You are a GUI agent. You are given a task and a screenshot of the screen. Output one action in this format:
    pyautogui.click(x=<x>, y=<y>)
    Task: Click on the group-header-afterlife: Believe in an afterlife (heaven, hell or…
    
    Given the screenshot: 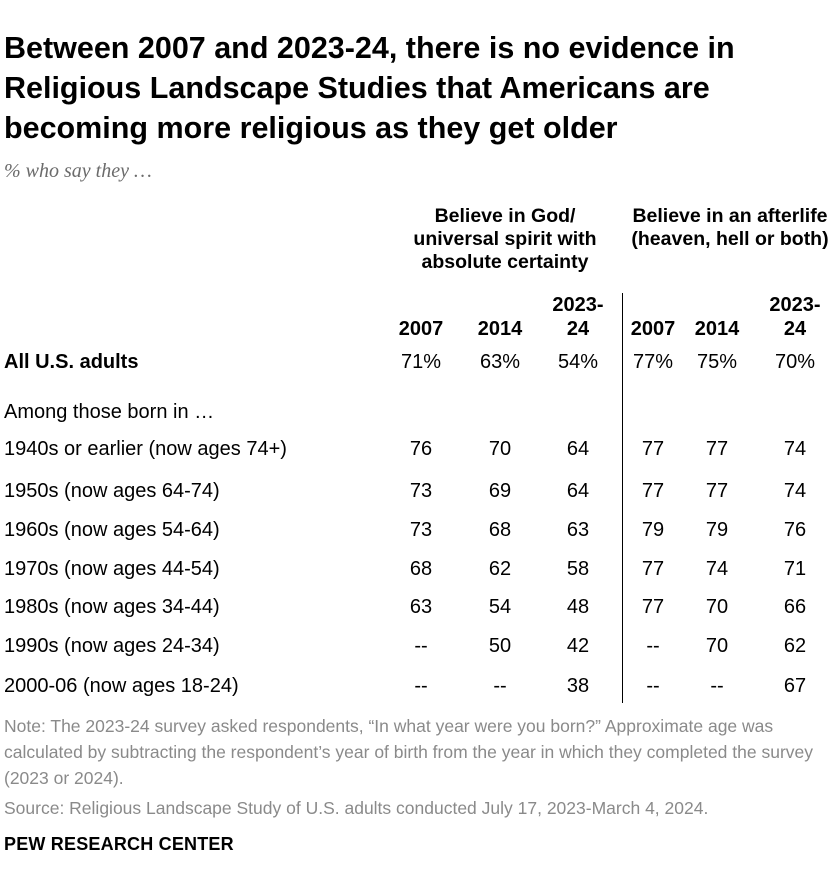 What is the action you would take?
    pyautogui.click(x=730, y=227)
    